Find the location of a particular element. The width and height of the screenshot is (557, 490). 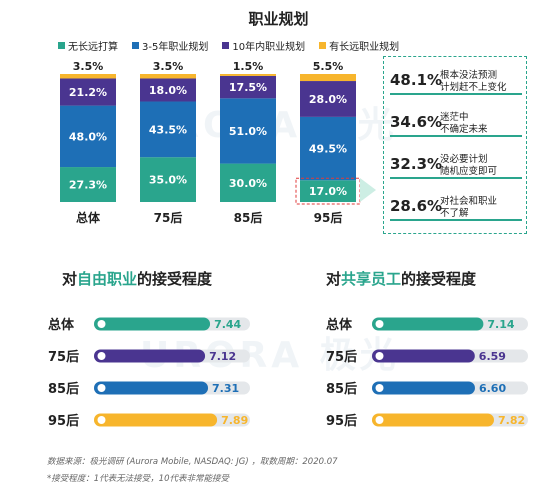

data-label: 43.5% is located at coordinates (168, 129).